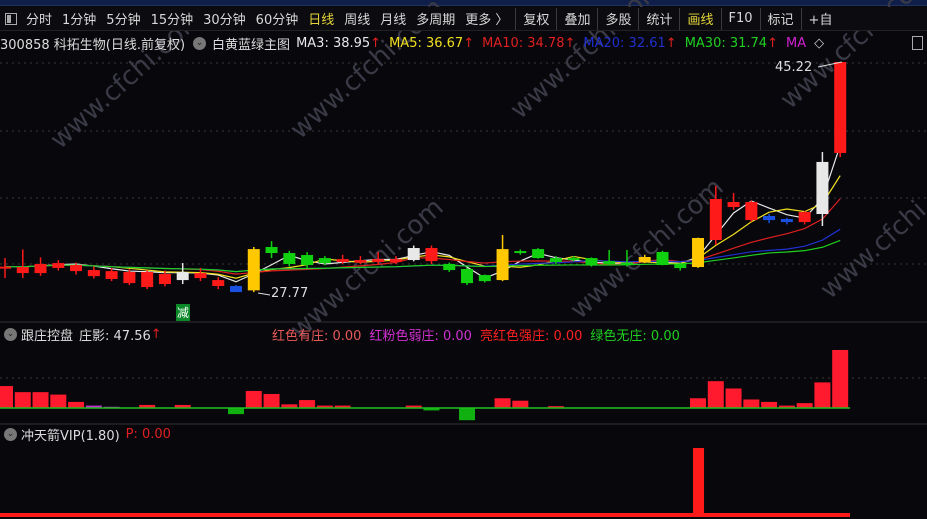  Describe the element at coordinates (577, 20) in the screenshot. I see `tool-button-1: 叠加` at that location.